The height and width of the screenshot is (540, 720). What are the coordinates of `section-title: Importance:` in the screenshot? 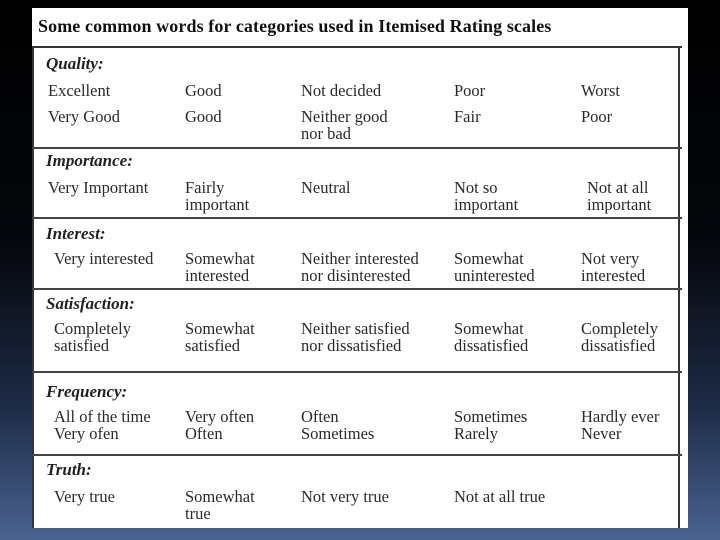 It's located at (89, 160).